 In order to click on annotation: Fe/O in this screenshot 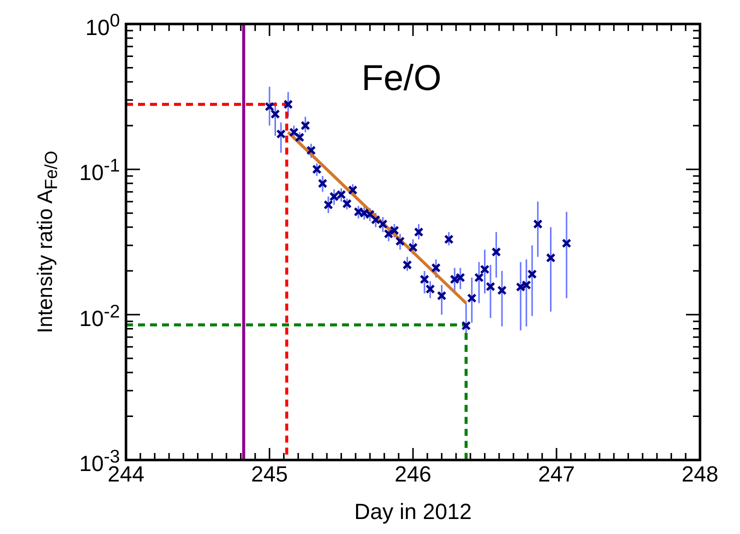, I will do `click(402, 77)`.